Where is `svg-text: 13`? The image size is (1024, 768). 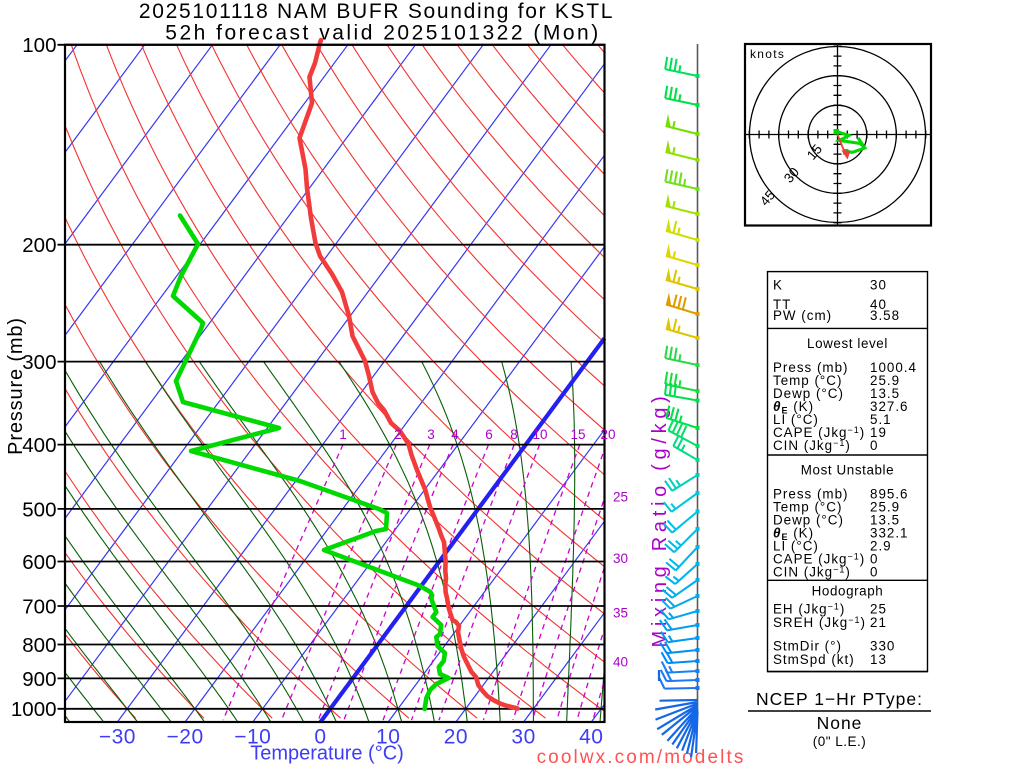
svg-text: 13 is located at coordinates (878, 659).